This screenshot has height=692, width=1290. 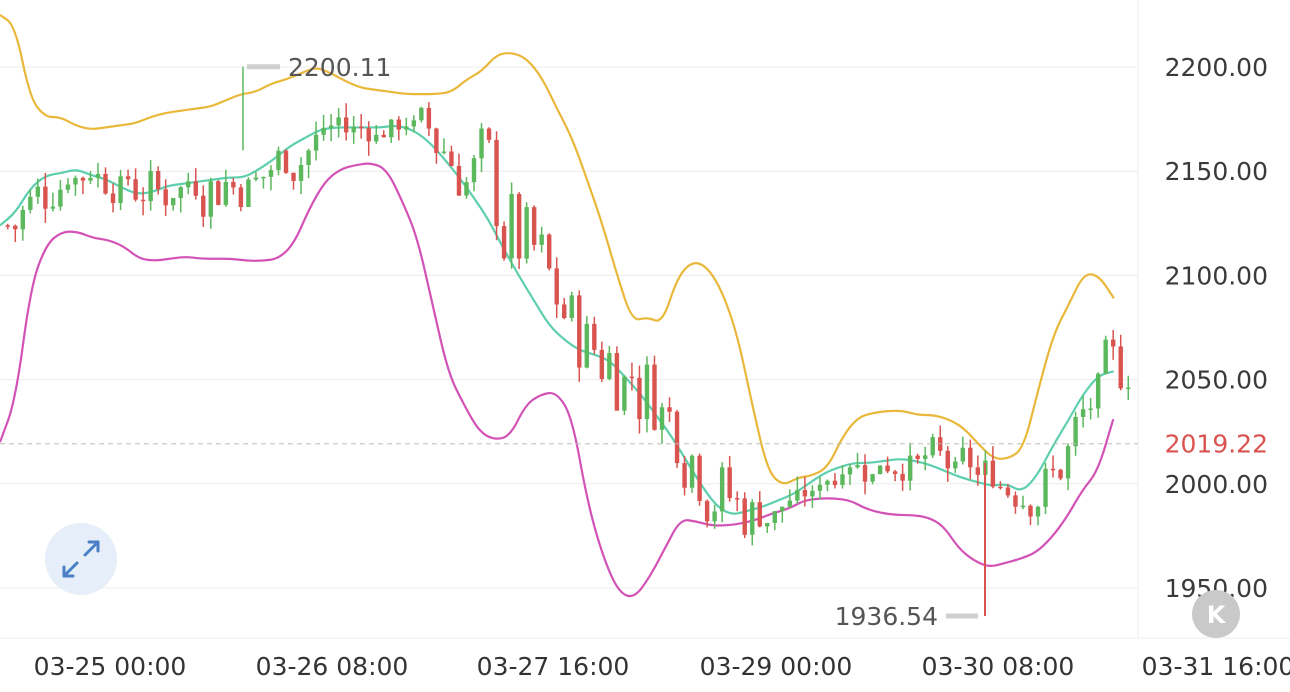 I want to click on y-tick-label: 2150.00, so click(x=1216, y=171).